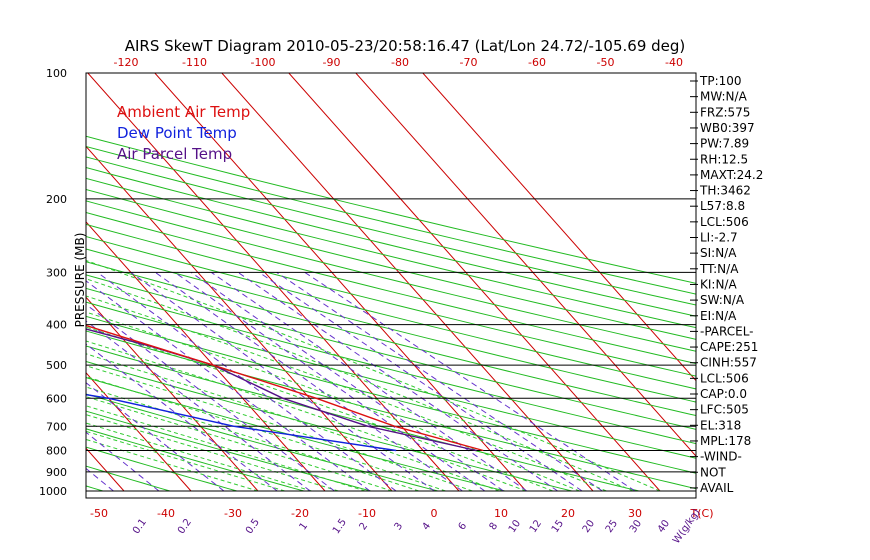 This screenshot has height=560, width=870. I want to click on mixing-ratio-tick-label: 3, so click(399, 527).